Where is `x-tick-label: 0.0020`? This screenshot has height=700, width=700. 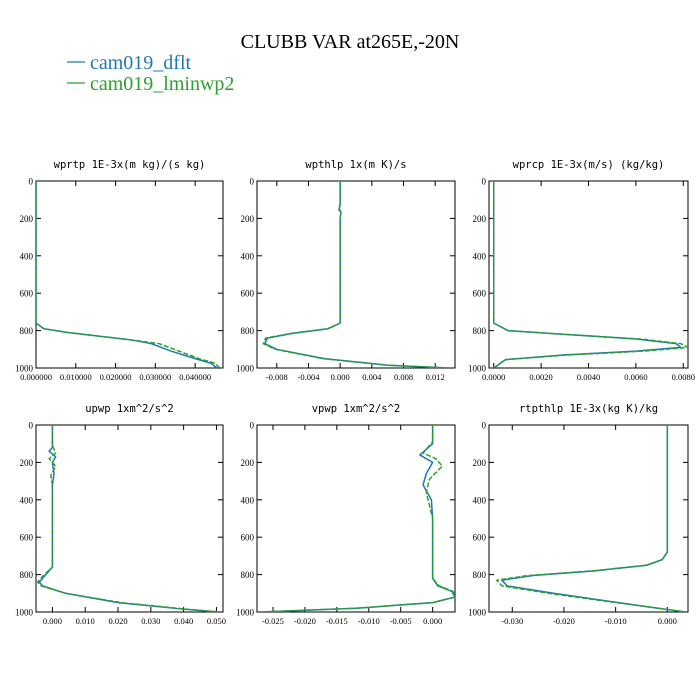
x-tick-label: 0.0020 is located at coordinates (540, 377).